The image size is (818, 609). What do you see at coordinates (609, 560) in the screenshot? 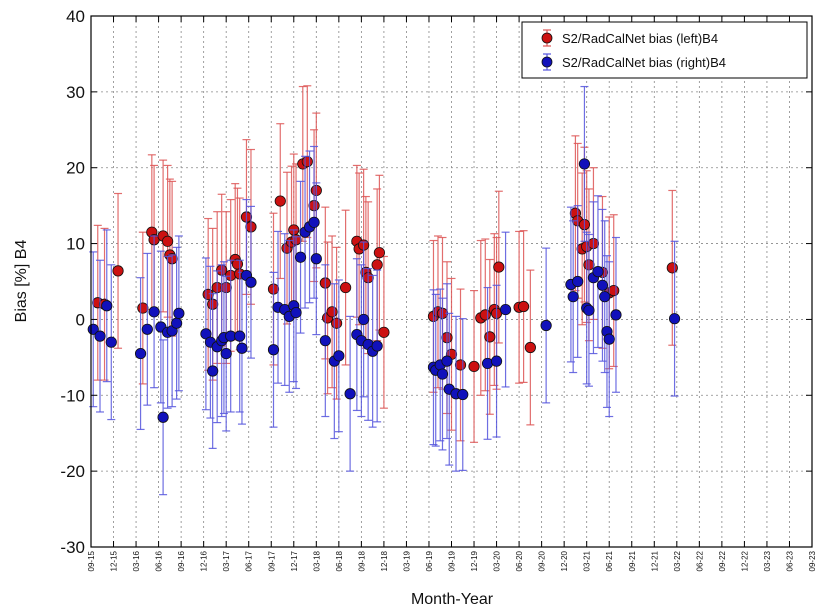
I see `x-tick-label: 06-21` at bounding box center [609, 560].